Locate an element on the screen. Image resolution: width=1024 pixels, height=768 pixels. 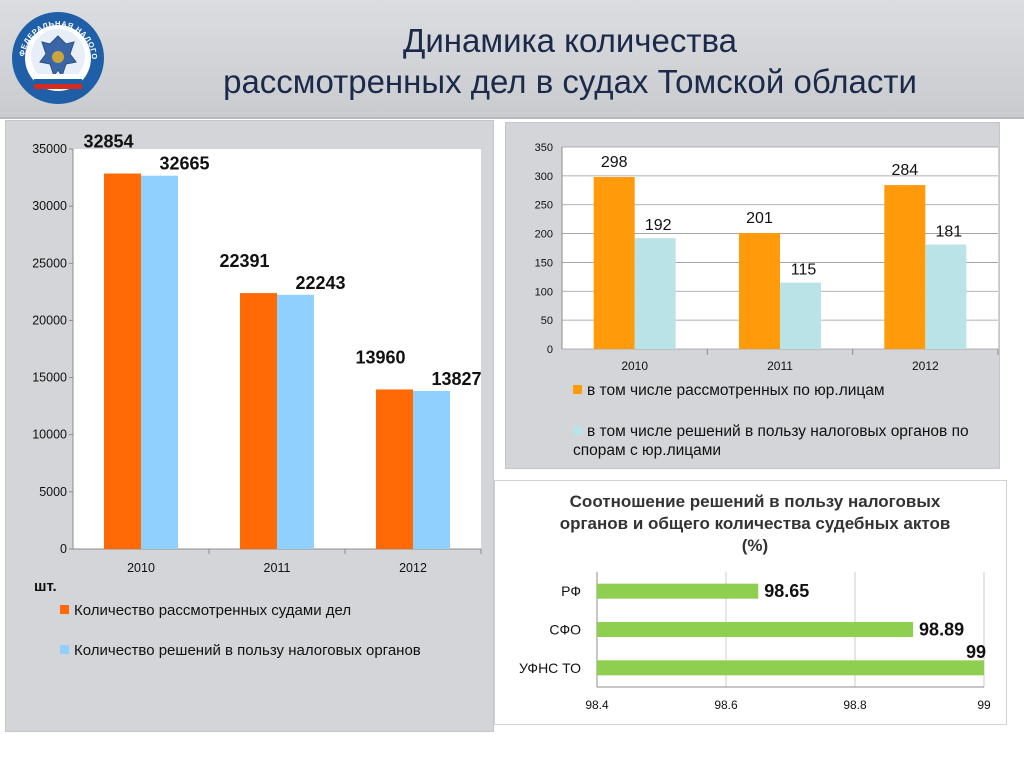
left-y-tick-label: 15000 is located at coordinates (49, 378).